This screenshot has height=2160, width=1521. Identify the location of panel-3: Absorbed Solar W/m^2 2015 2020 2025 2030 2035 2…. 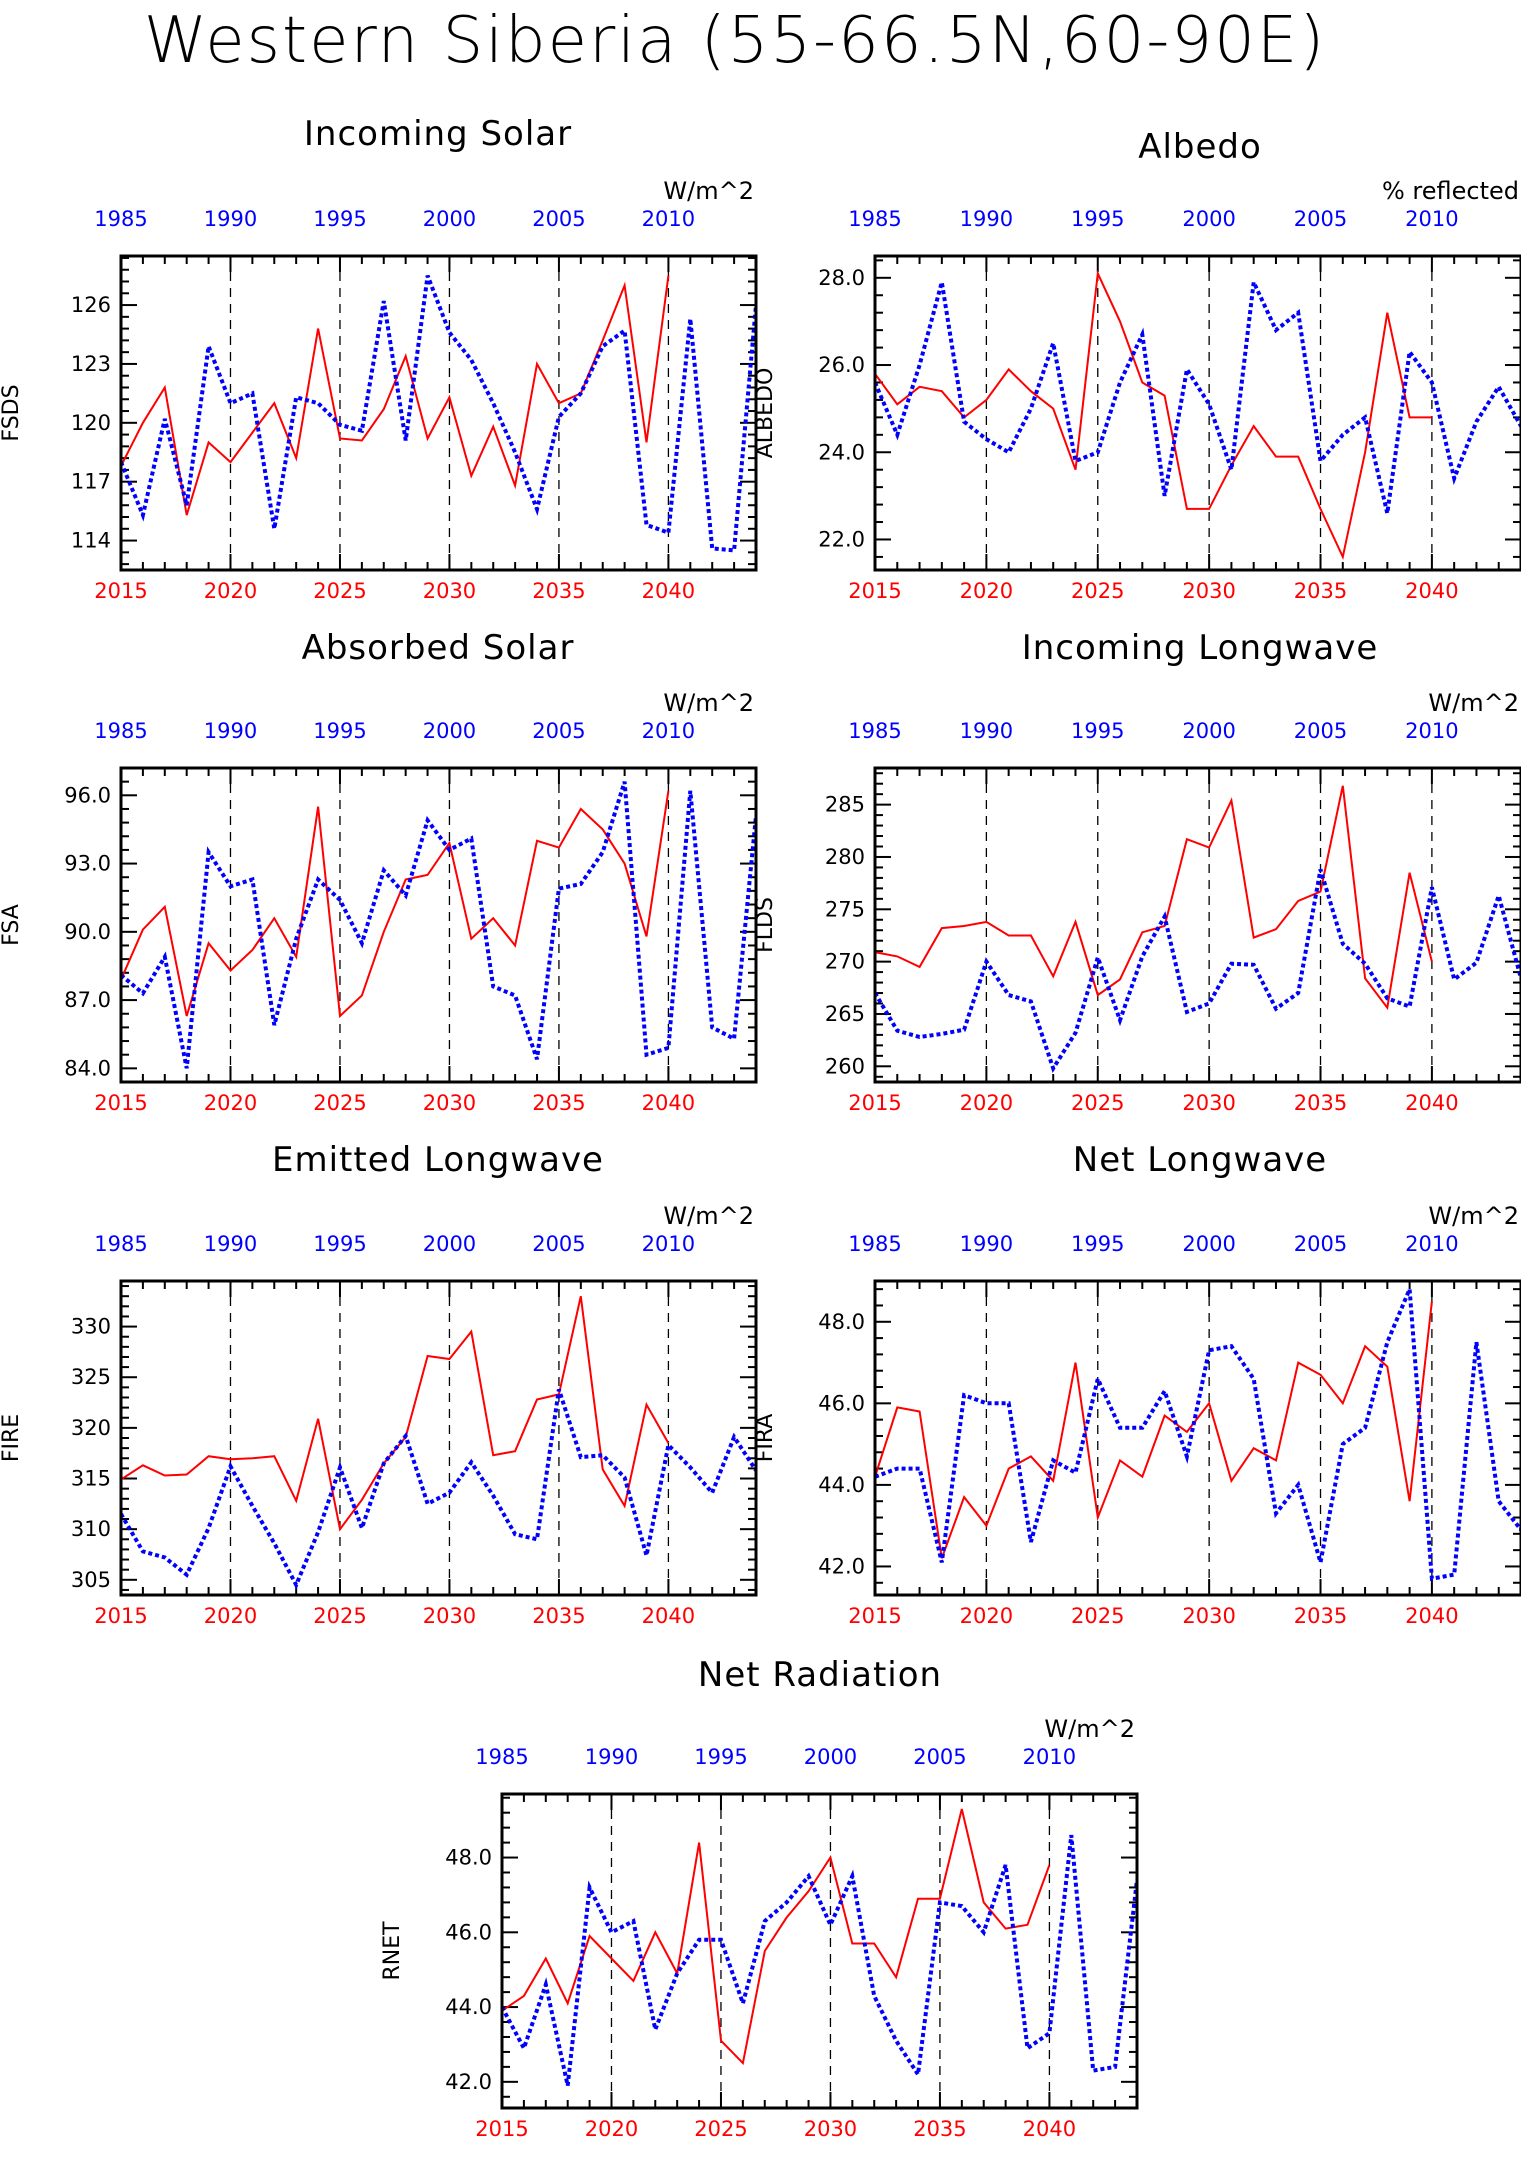
(379, 871).